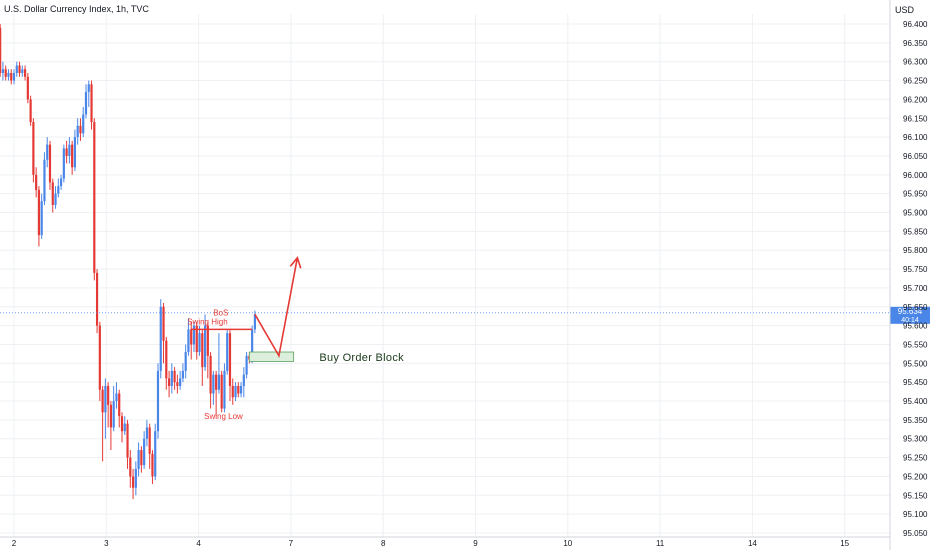  What do you see at coordinates (271, 356) in the screenshot?
I see `buy-order-block-zone` at bounding box center [271, 356].